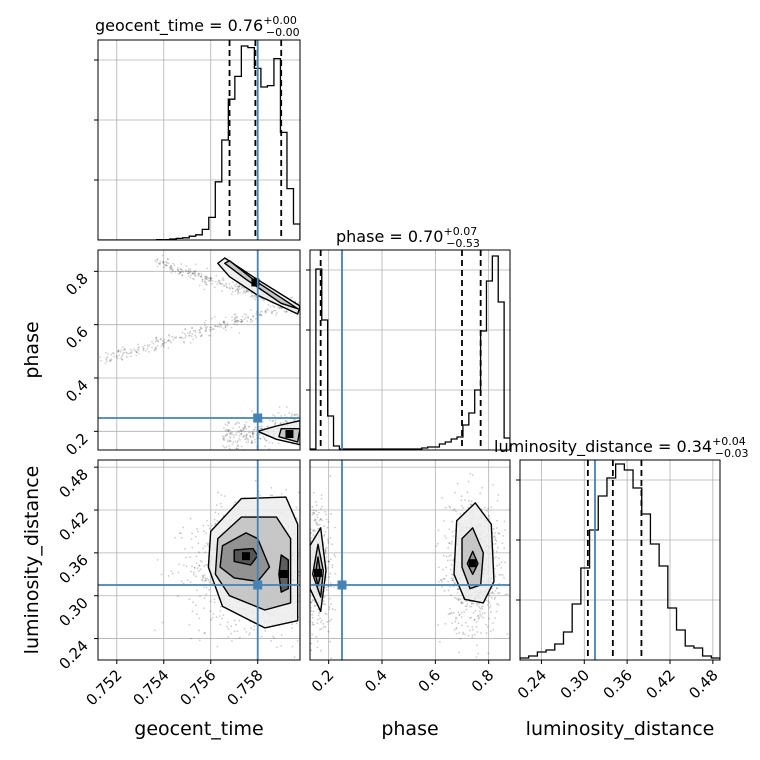 Image resolution: width=760 pixels, height=760 pixels. What do you see at coordinates (620, 561) in the screenshot?
I see `histogram-series` at bounding box center [620, 561].